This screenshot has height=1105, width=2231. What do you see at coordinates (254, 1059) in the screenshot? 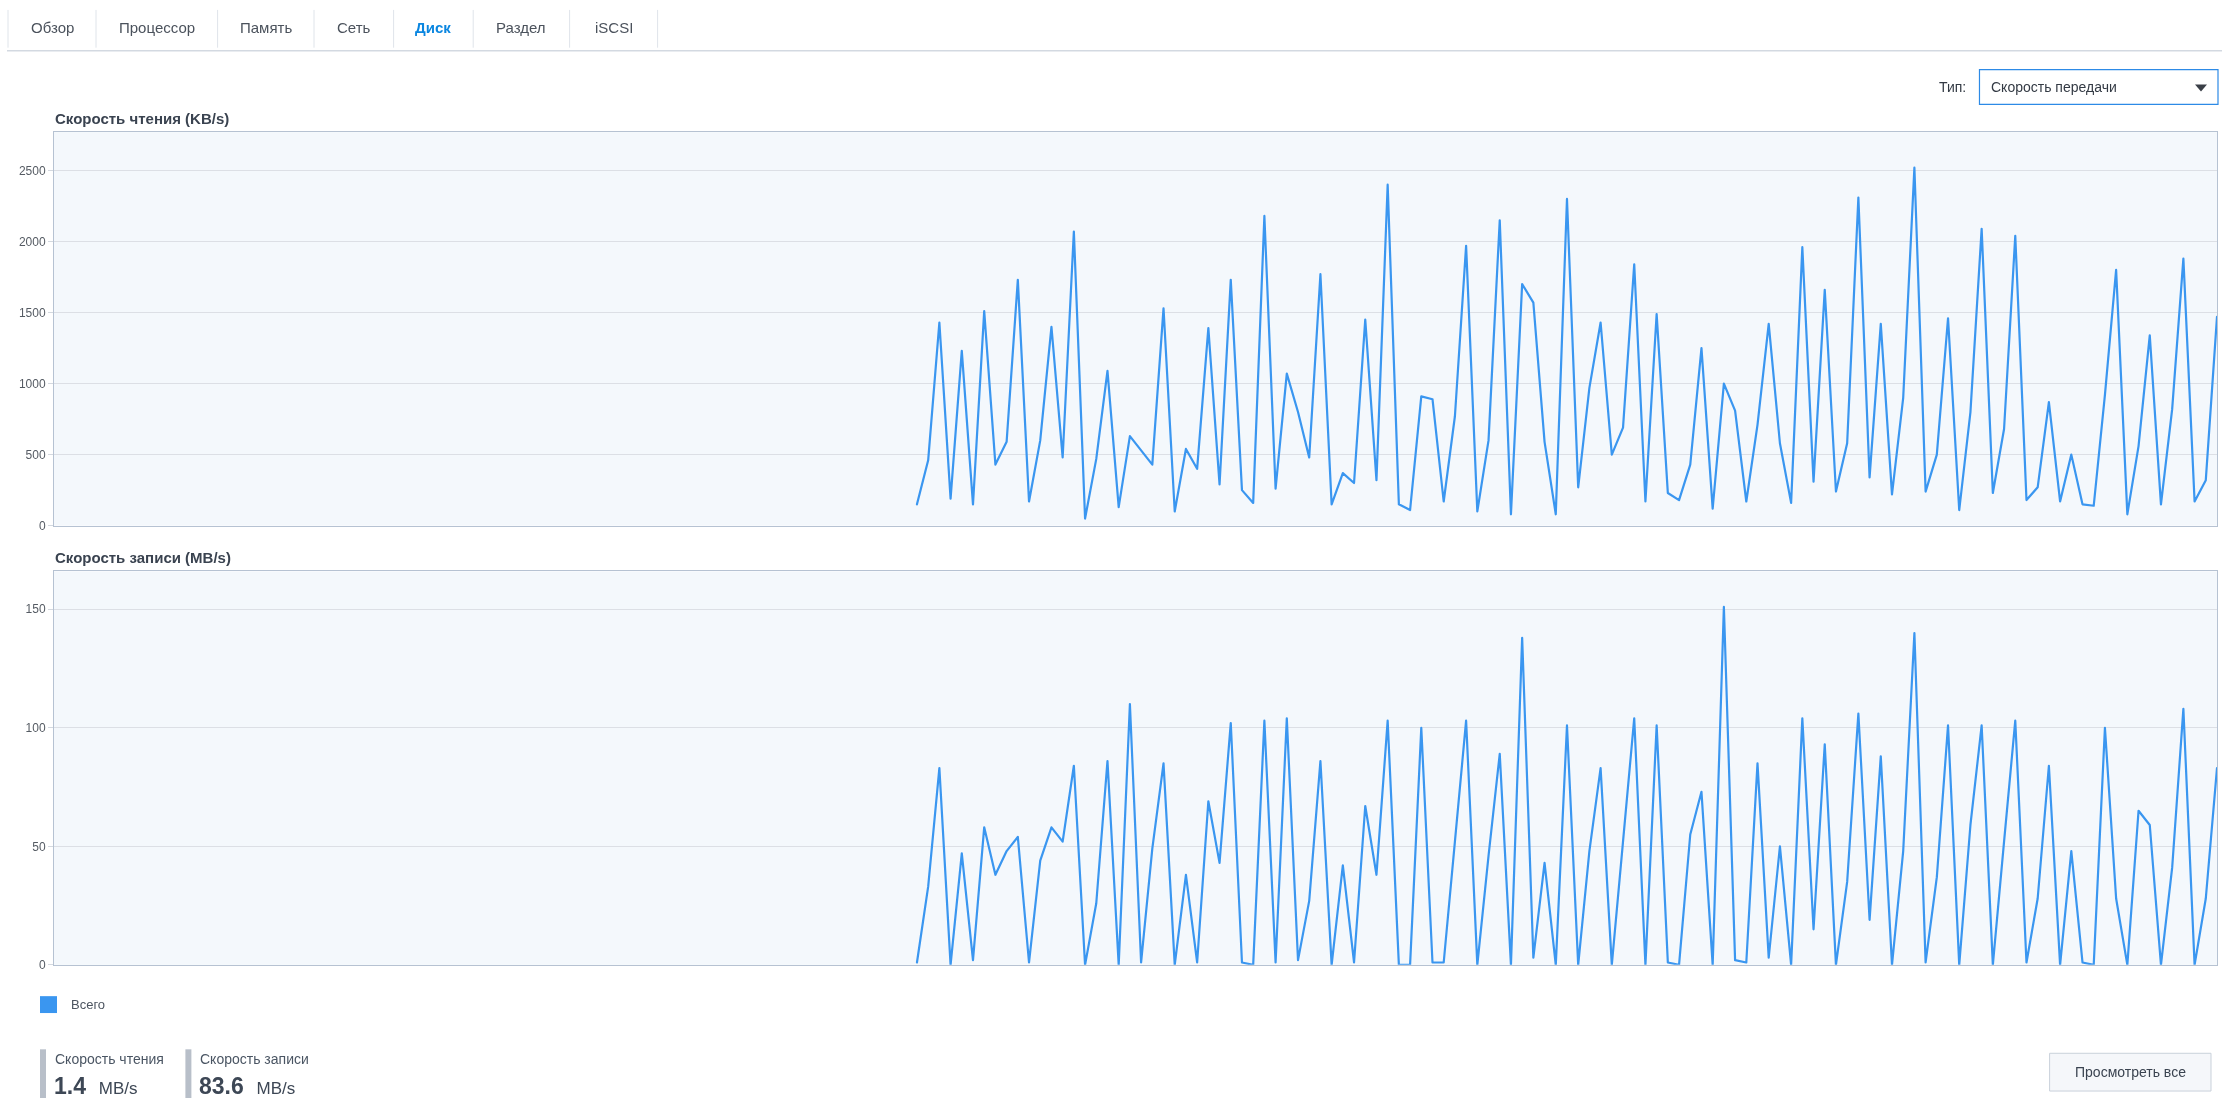
I see `text: Скорость записи` at bounding box center [254, 1059].